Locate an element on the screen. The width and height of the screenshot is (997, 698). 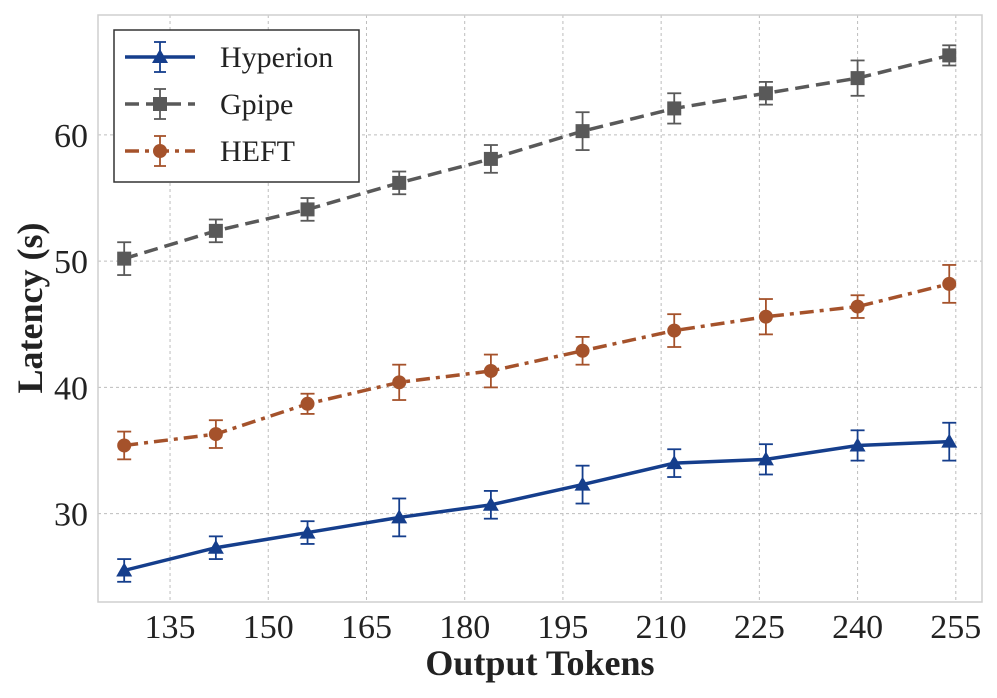
legend-item-hyperion: Hyperion is located at coordinates (229, 57).